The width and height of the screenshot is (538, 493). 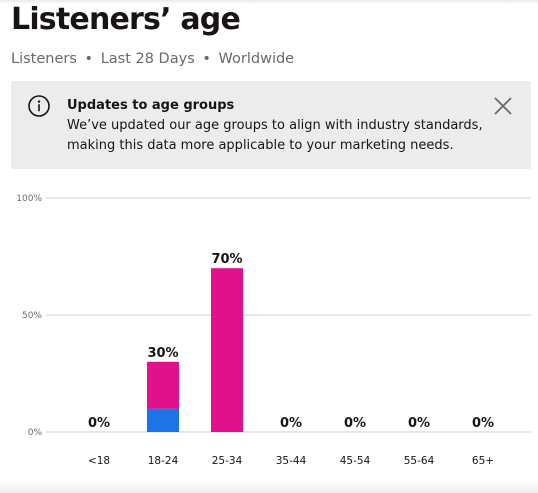 I want to click on close-icon, so click(x=503, y=106).